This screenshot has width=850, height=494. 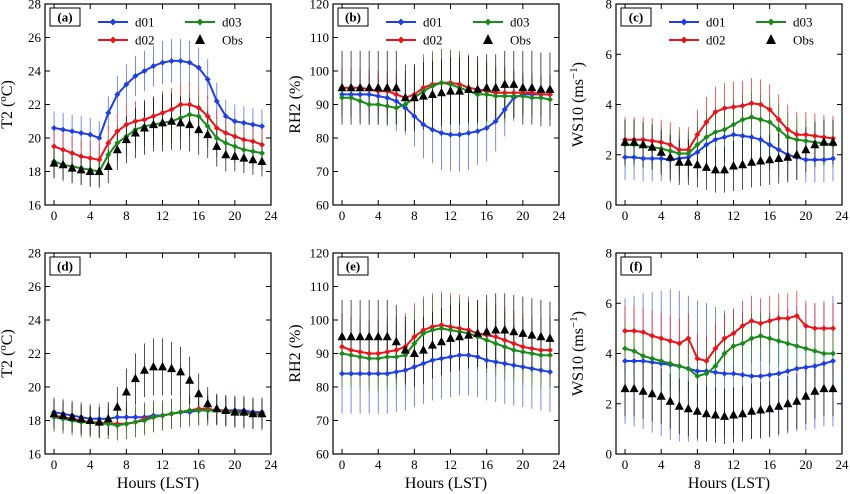 What do you see at coordinates (319, 286) in the screenshot?
I see `y-tick-label: 110` at bounding box center [319, 286].